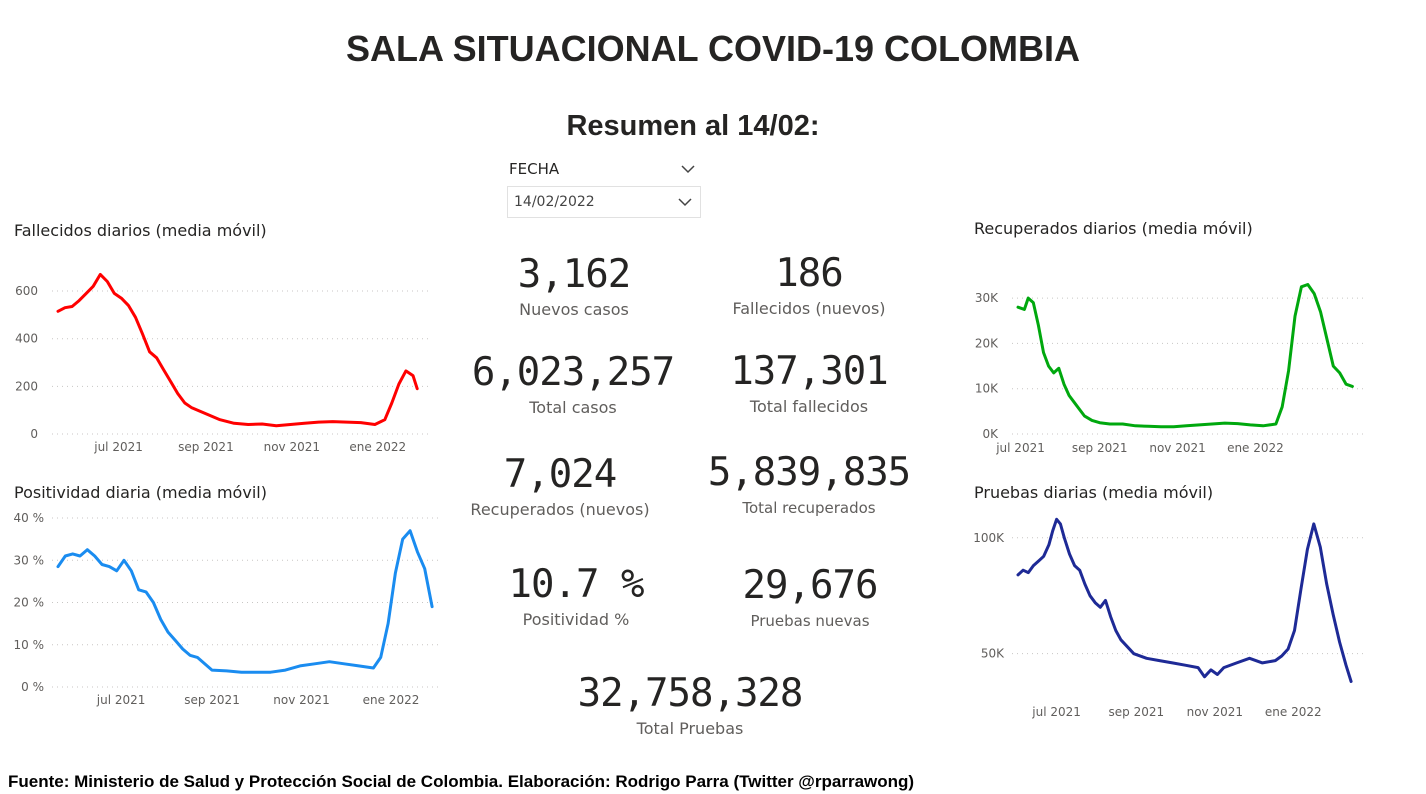  I want to click on summary-subtitle: Resumen al 14/02:, so click(693, 126).